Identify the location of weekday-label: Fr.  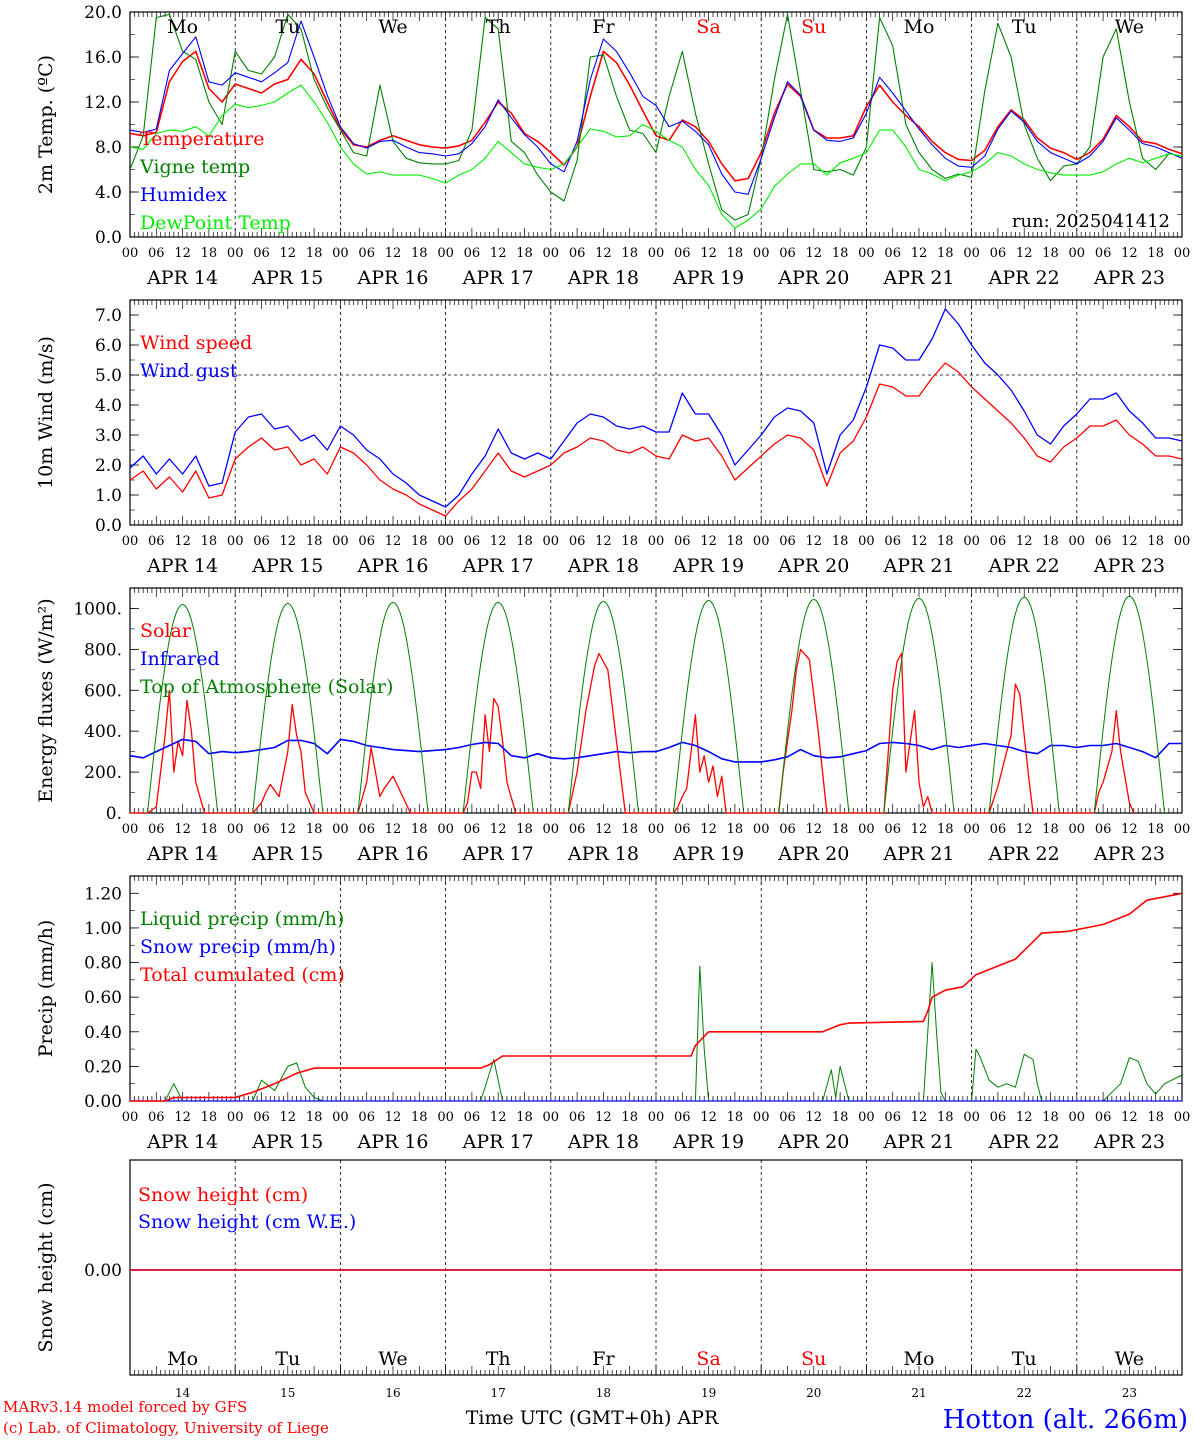
(603, 27).